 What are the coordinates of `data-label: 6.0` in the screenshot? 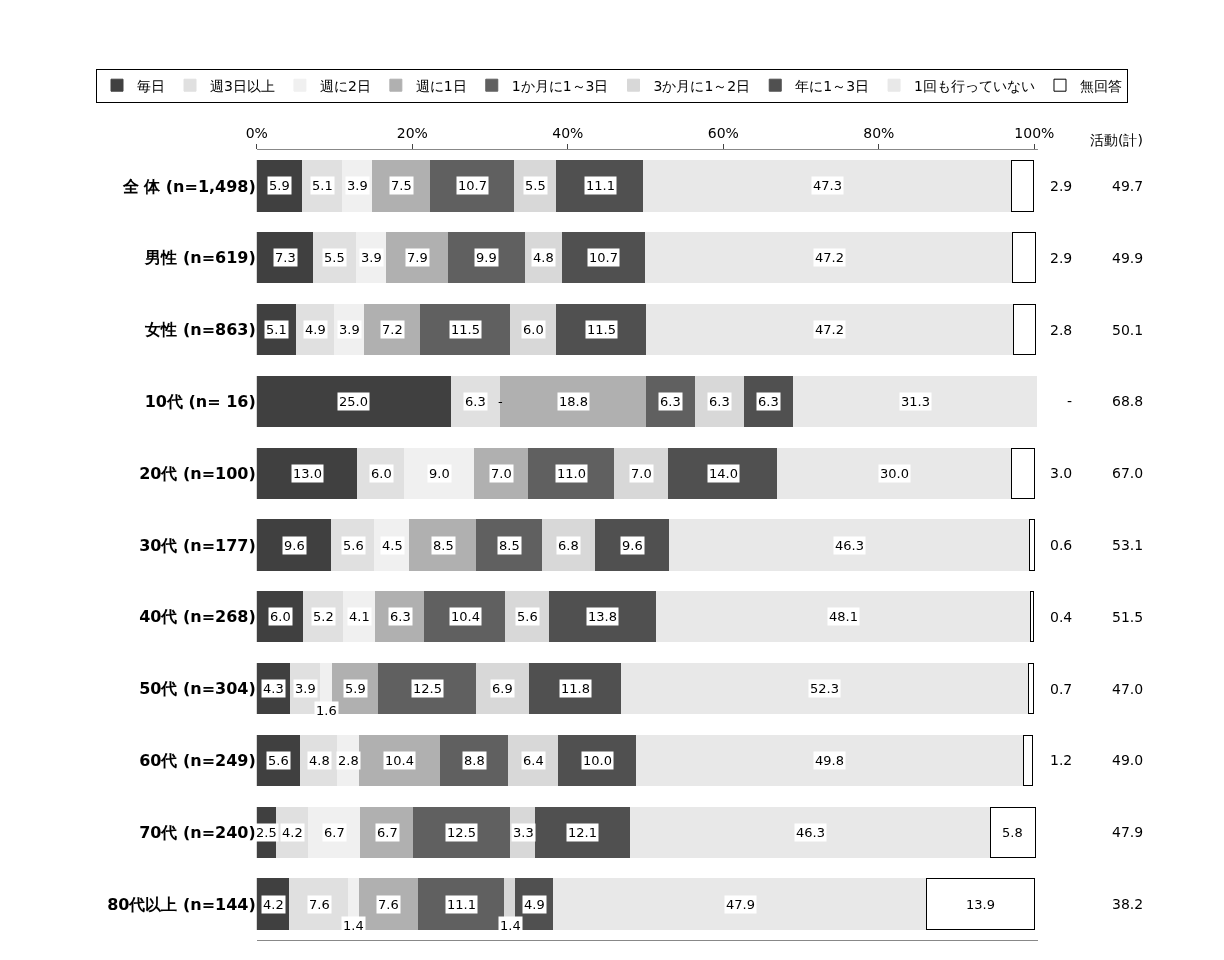 It's located at (533, 329).